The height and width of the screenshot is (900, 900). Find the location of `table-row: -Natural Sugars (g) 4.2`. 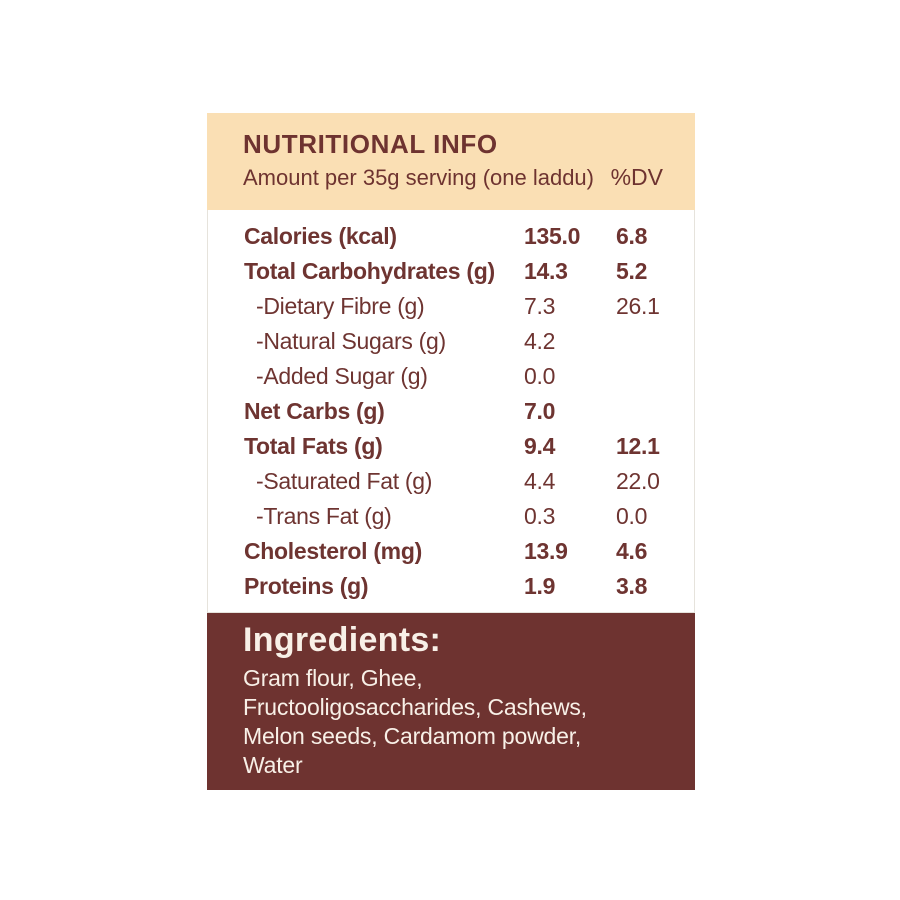

table-row: -Natural Sugars (g) 4.2 is located at coordinates (453, 341).